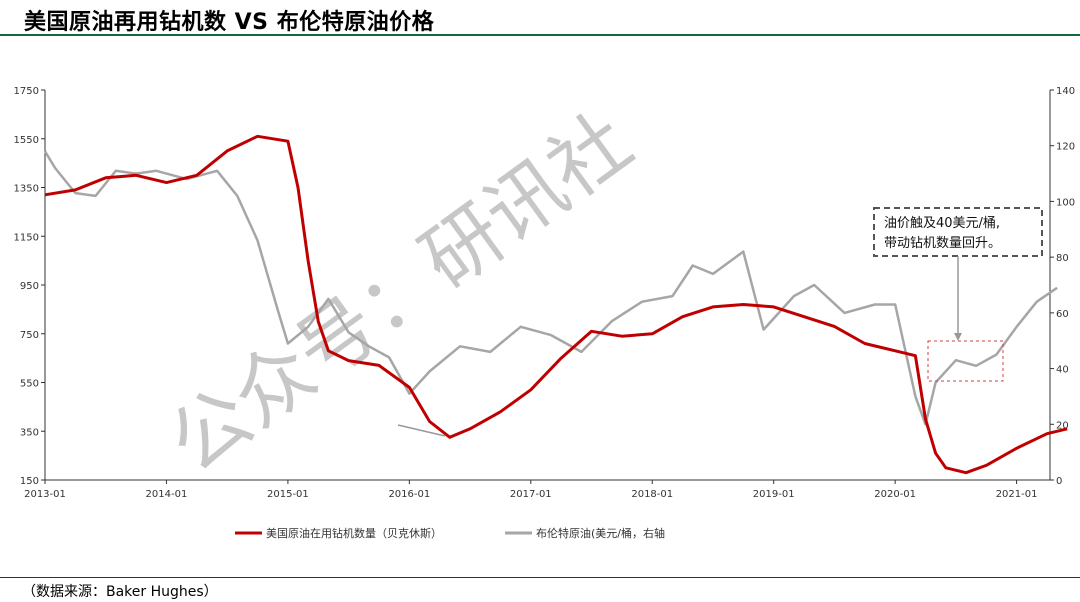 The width and height of the screenshot is (1080, 602). What do you see at coordinates (26, 189) in the screenshot?
I see `y-left-tick-label: 1350` at bounding box center [26, 189].